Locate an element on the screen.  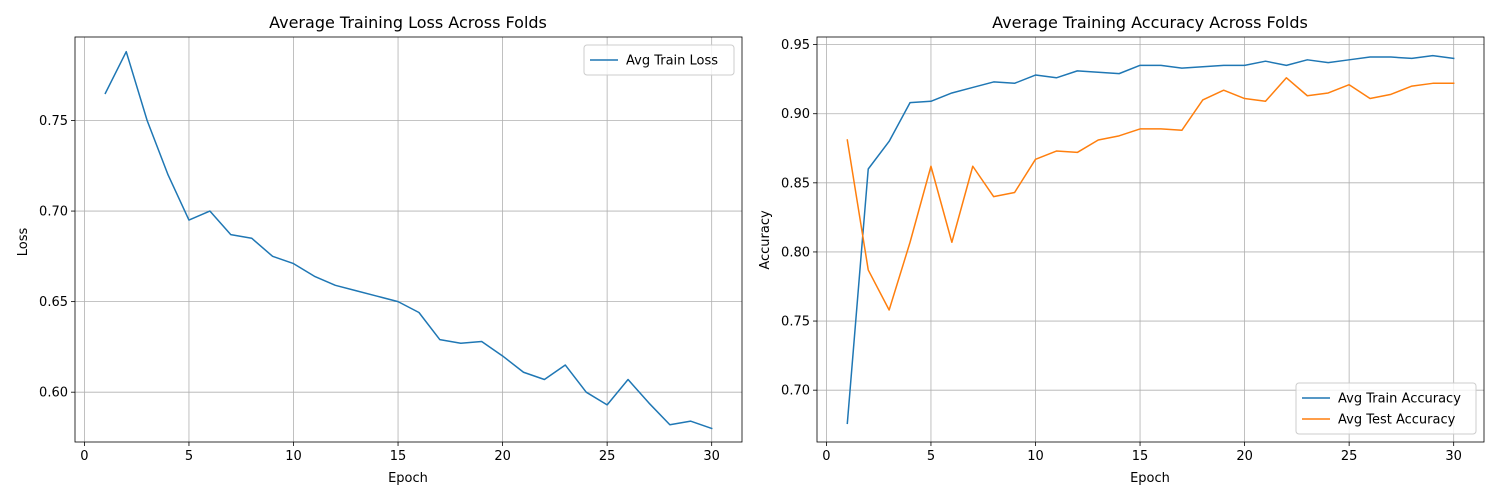
legend: Avg Train Loss is located at coordinates (659, 60).